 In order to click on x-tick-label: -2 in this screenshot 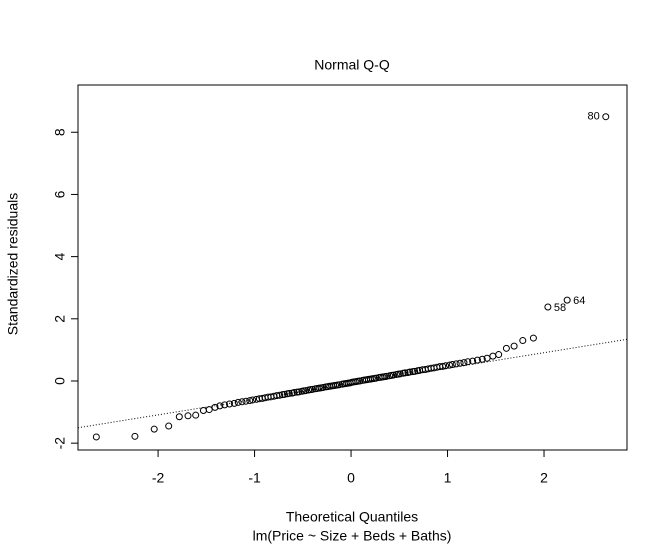, I will do `click(158, 478)`.